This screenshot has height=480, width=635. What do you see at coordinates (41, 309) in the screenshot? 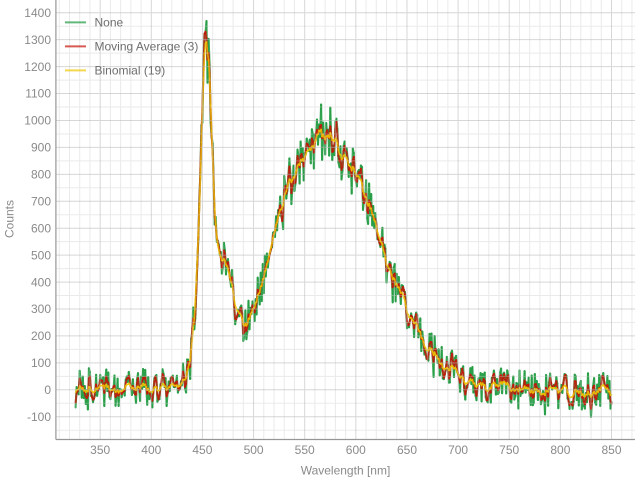
I see `svg-text: 300` at bounding box center [41, 309].